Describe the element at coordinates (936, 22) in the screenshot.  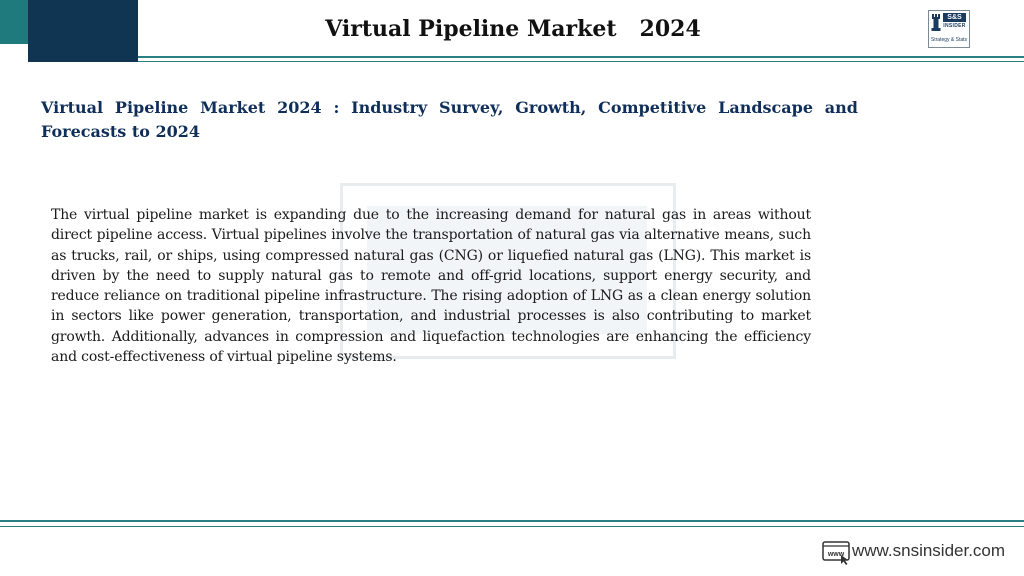
I see `chess-rook-icon` at that location.